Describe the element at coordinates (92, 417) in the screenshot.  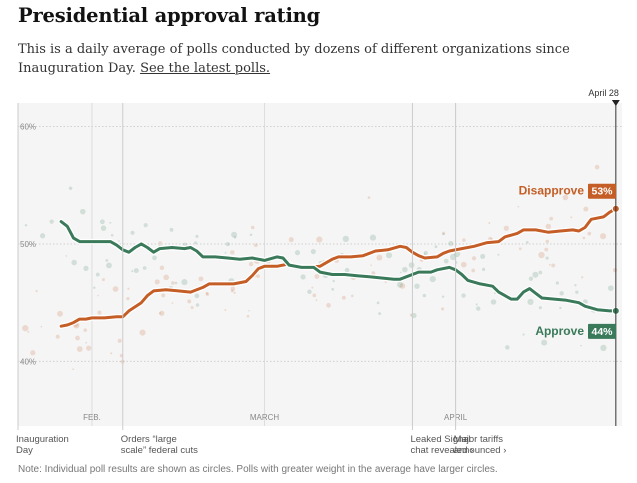
I see `x-tick-label: FEB.` at that location.